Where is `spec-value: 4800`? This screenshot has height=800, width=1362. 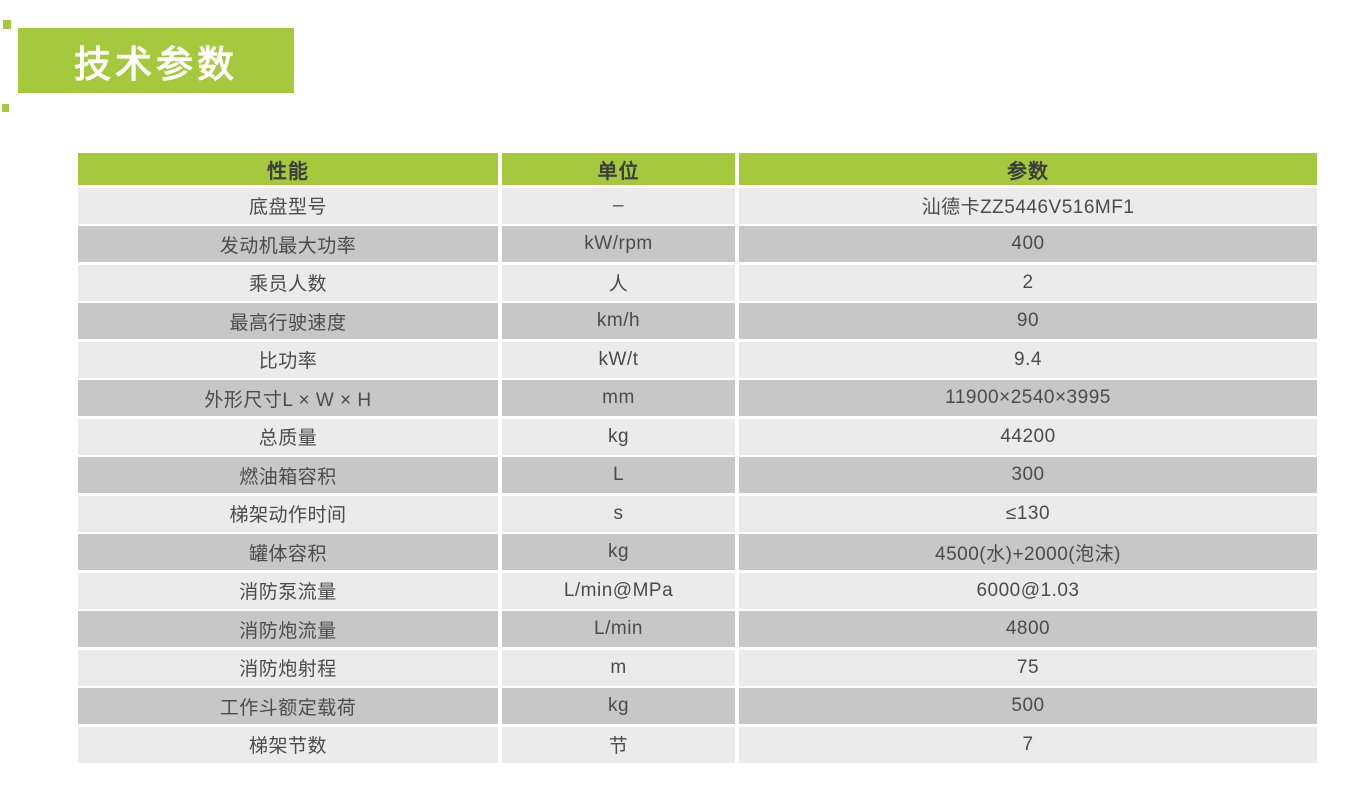
spec-value: 4800 is located at coordinates (1028, 629).